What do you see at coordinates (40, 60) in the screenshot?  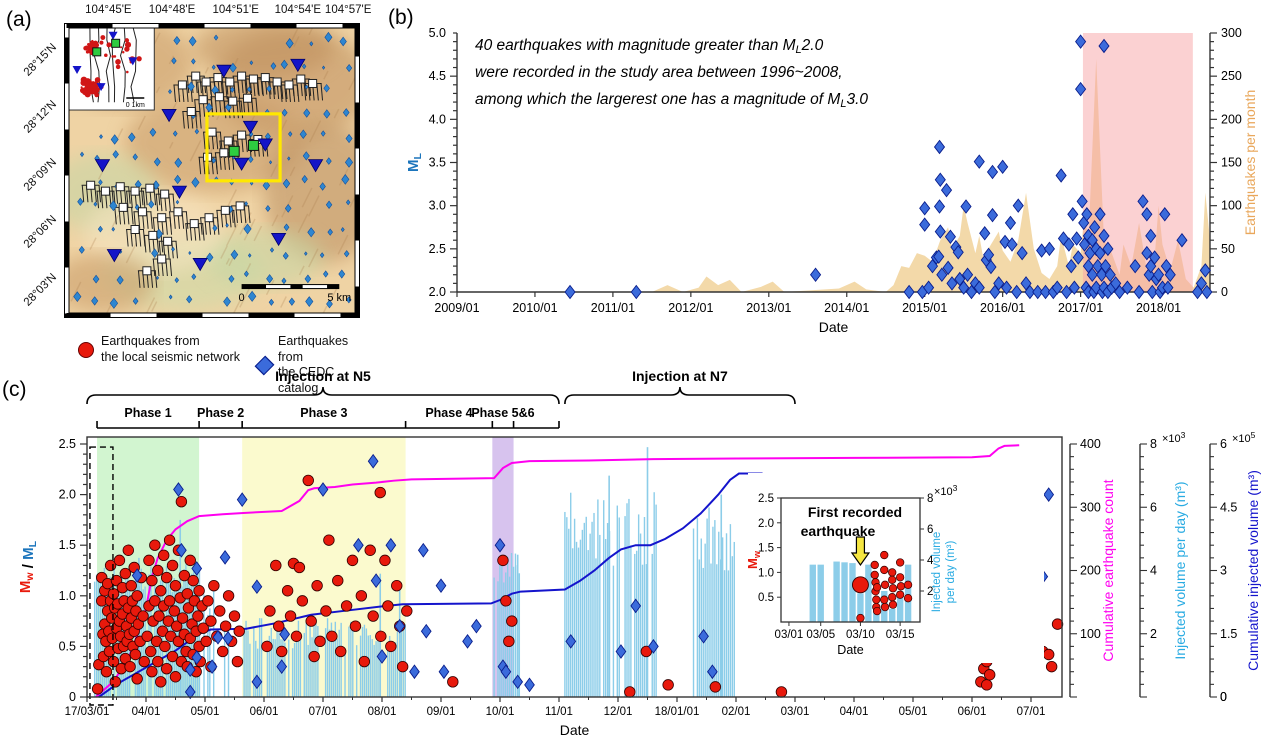 I see `lat-tick-label: 28°15'N` at bounding box center [40, 60].